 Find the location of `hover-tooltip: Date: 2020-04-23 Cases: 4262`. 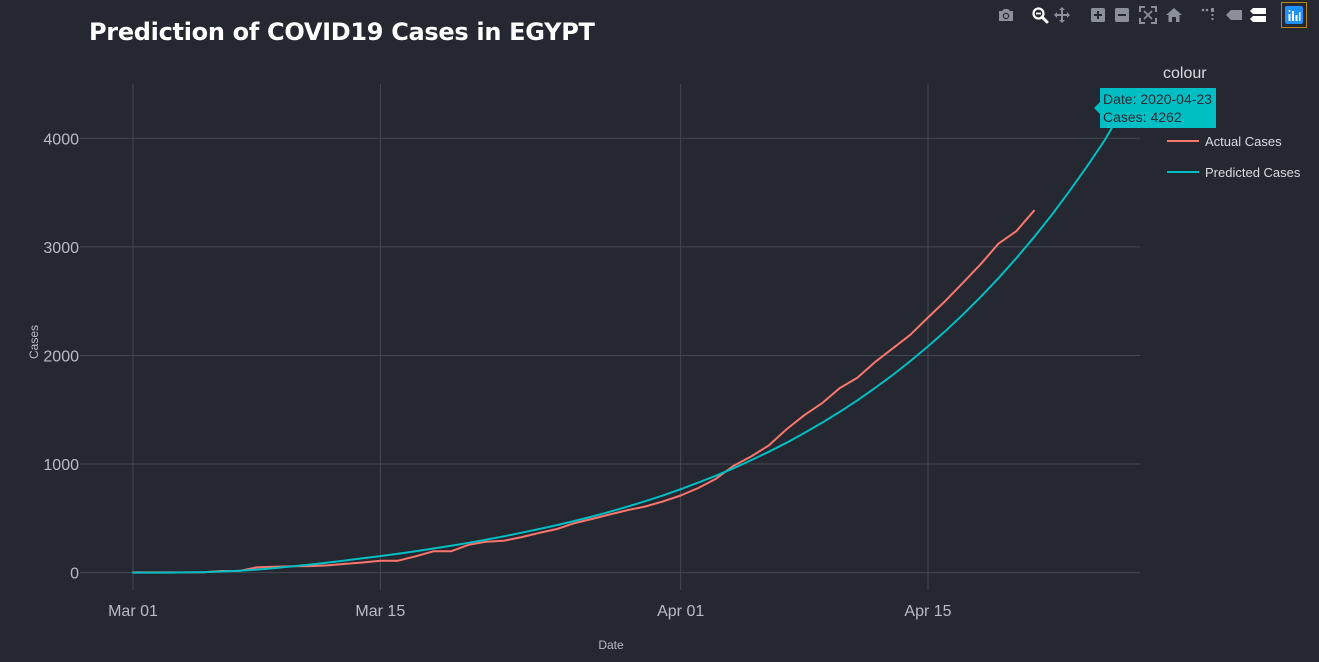

hover-tooltip: Date: 2020-04-23 Cases: 4262 is located at coordinates (1155, 108).